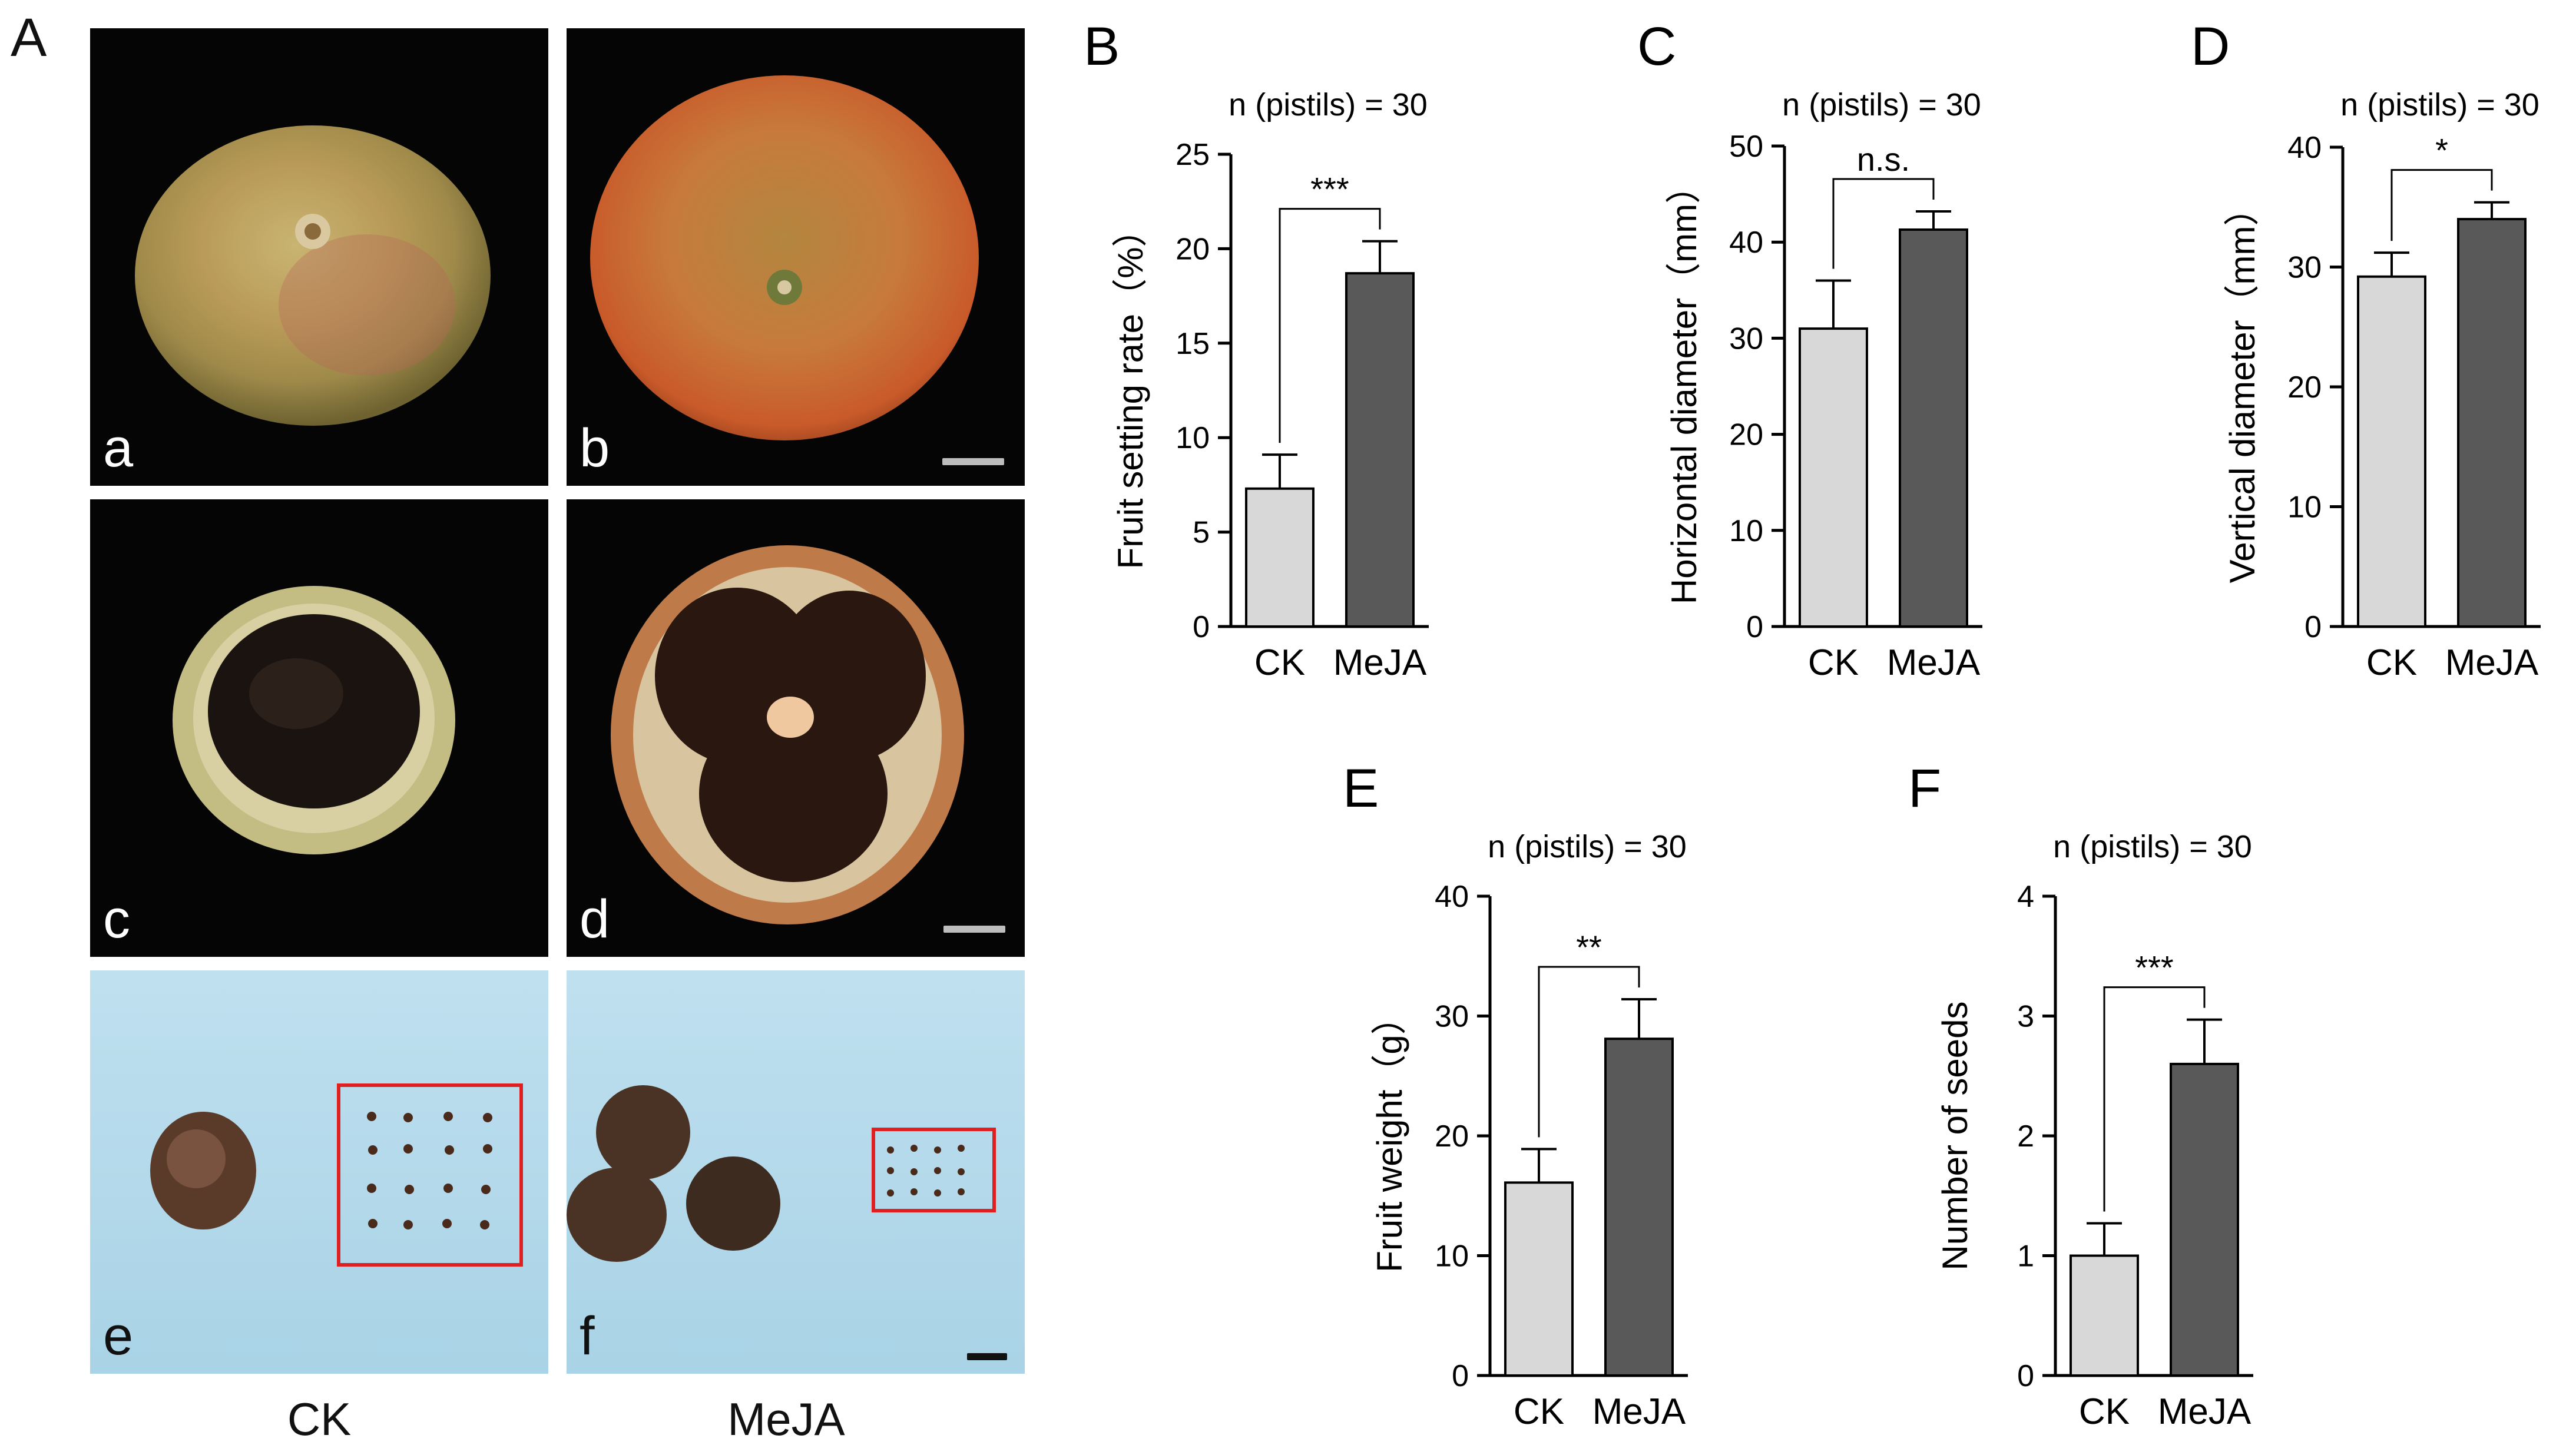 The width and height of the screenshot is (2576, 1455). Describe the element at coordinates (2025, 1256) in the screenshot. I see `y-tick-label-f: 1` at that location.